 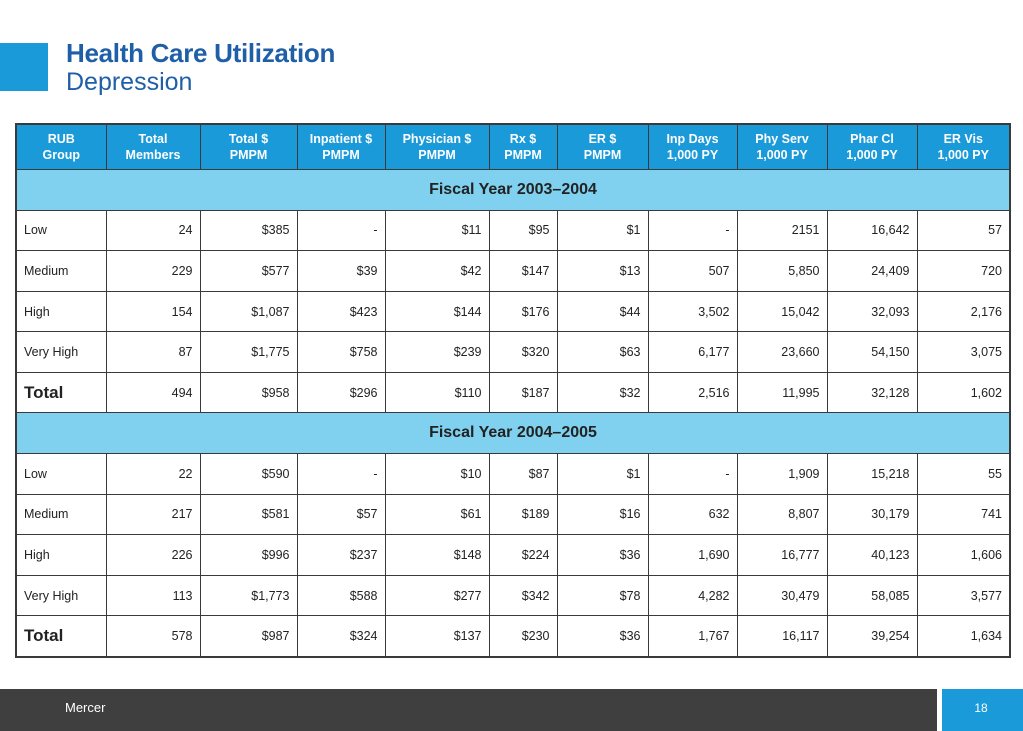 What do you see at coordinates (248, 392) in the screenshot?
I see `table-cell: $958` at bounding box center [248, 392].